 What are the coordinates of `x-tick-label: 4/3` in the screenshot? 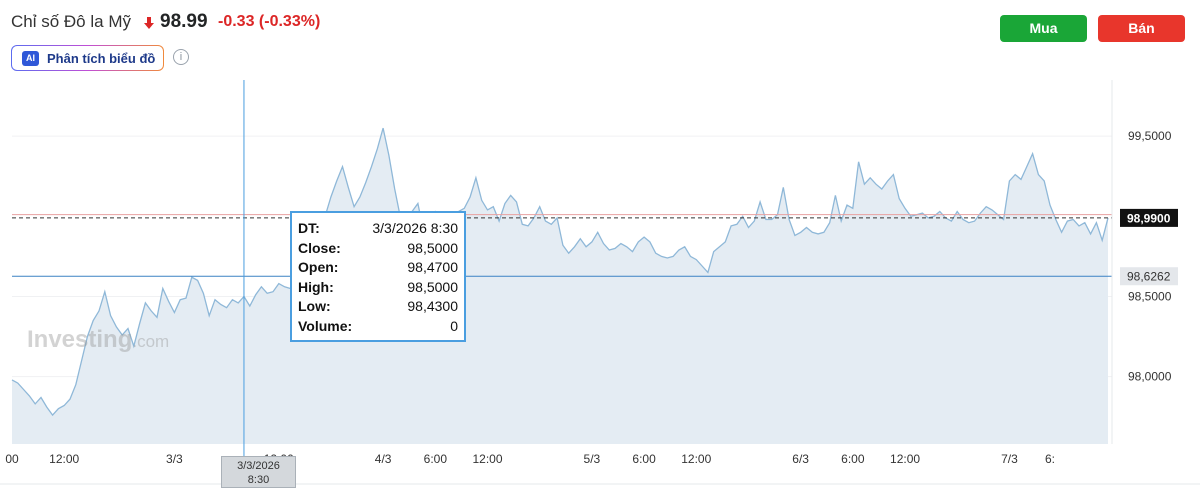 It's located at (383, 459).